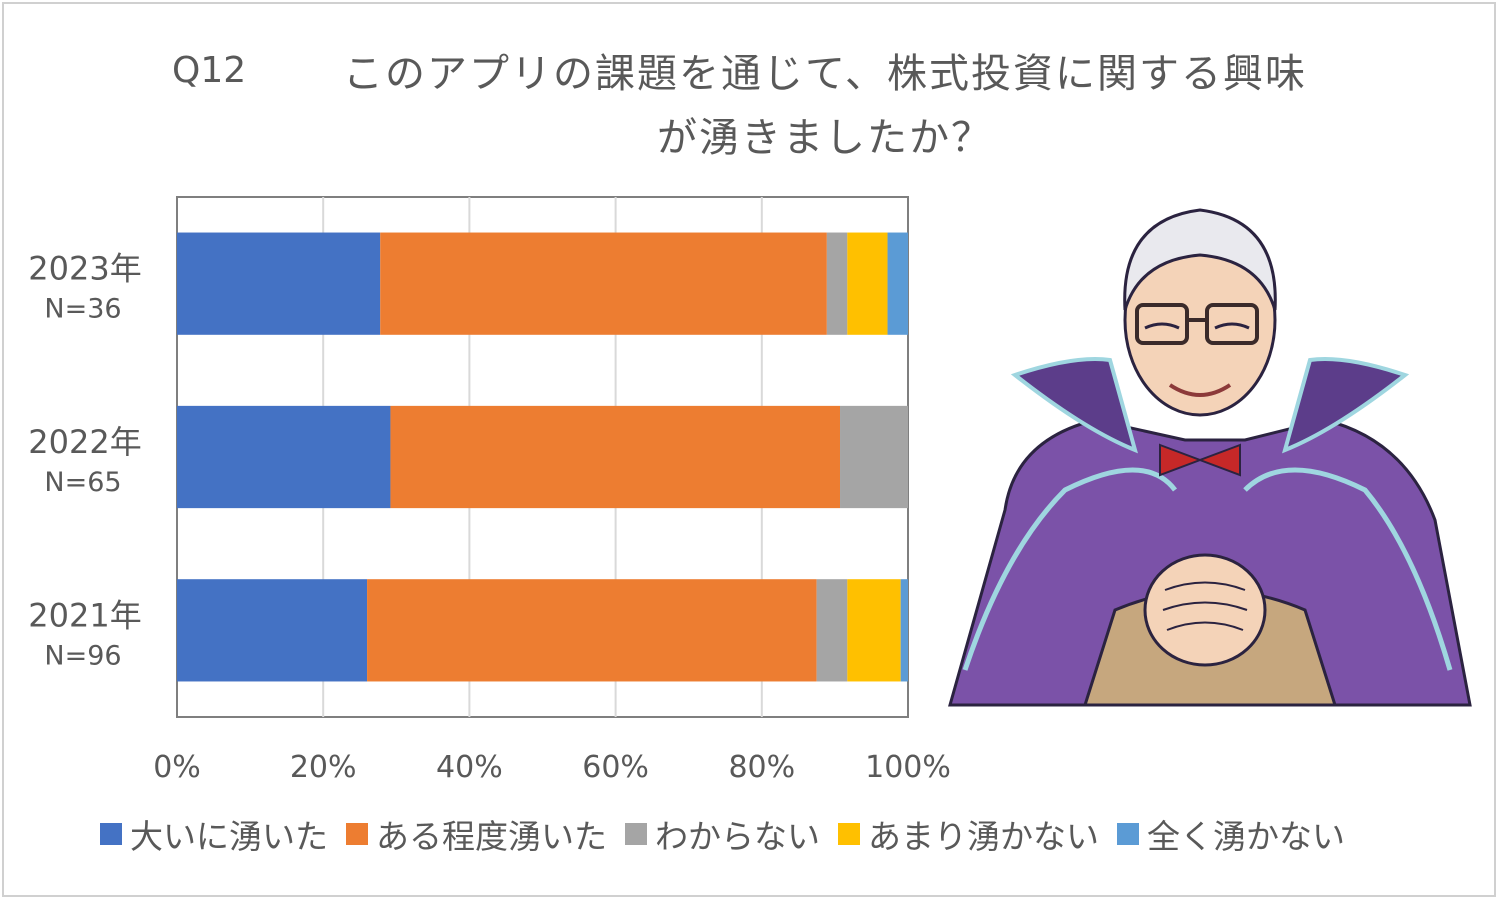  I want to click on legend-swatch-not-at-all, so click(1128, 834).